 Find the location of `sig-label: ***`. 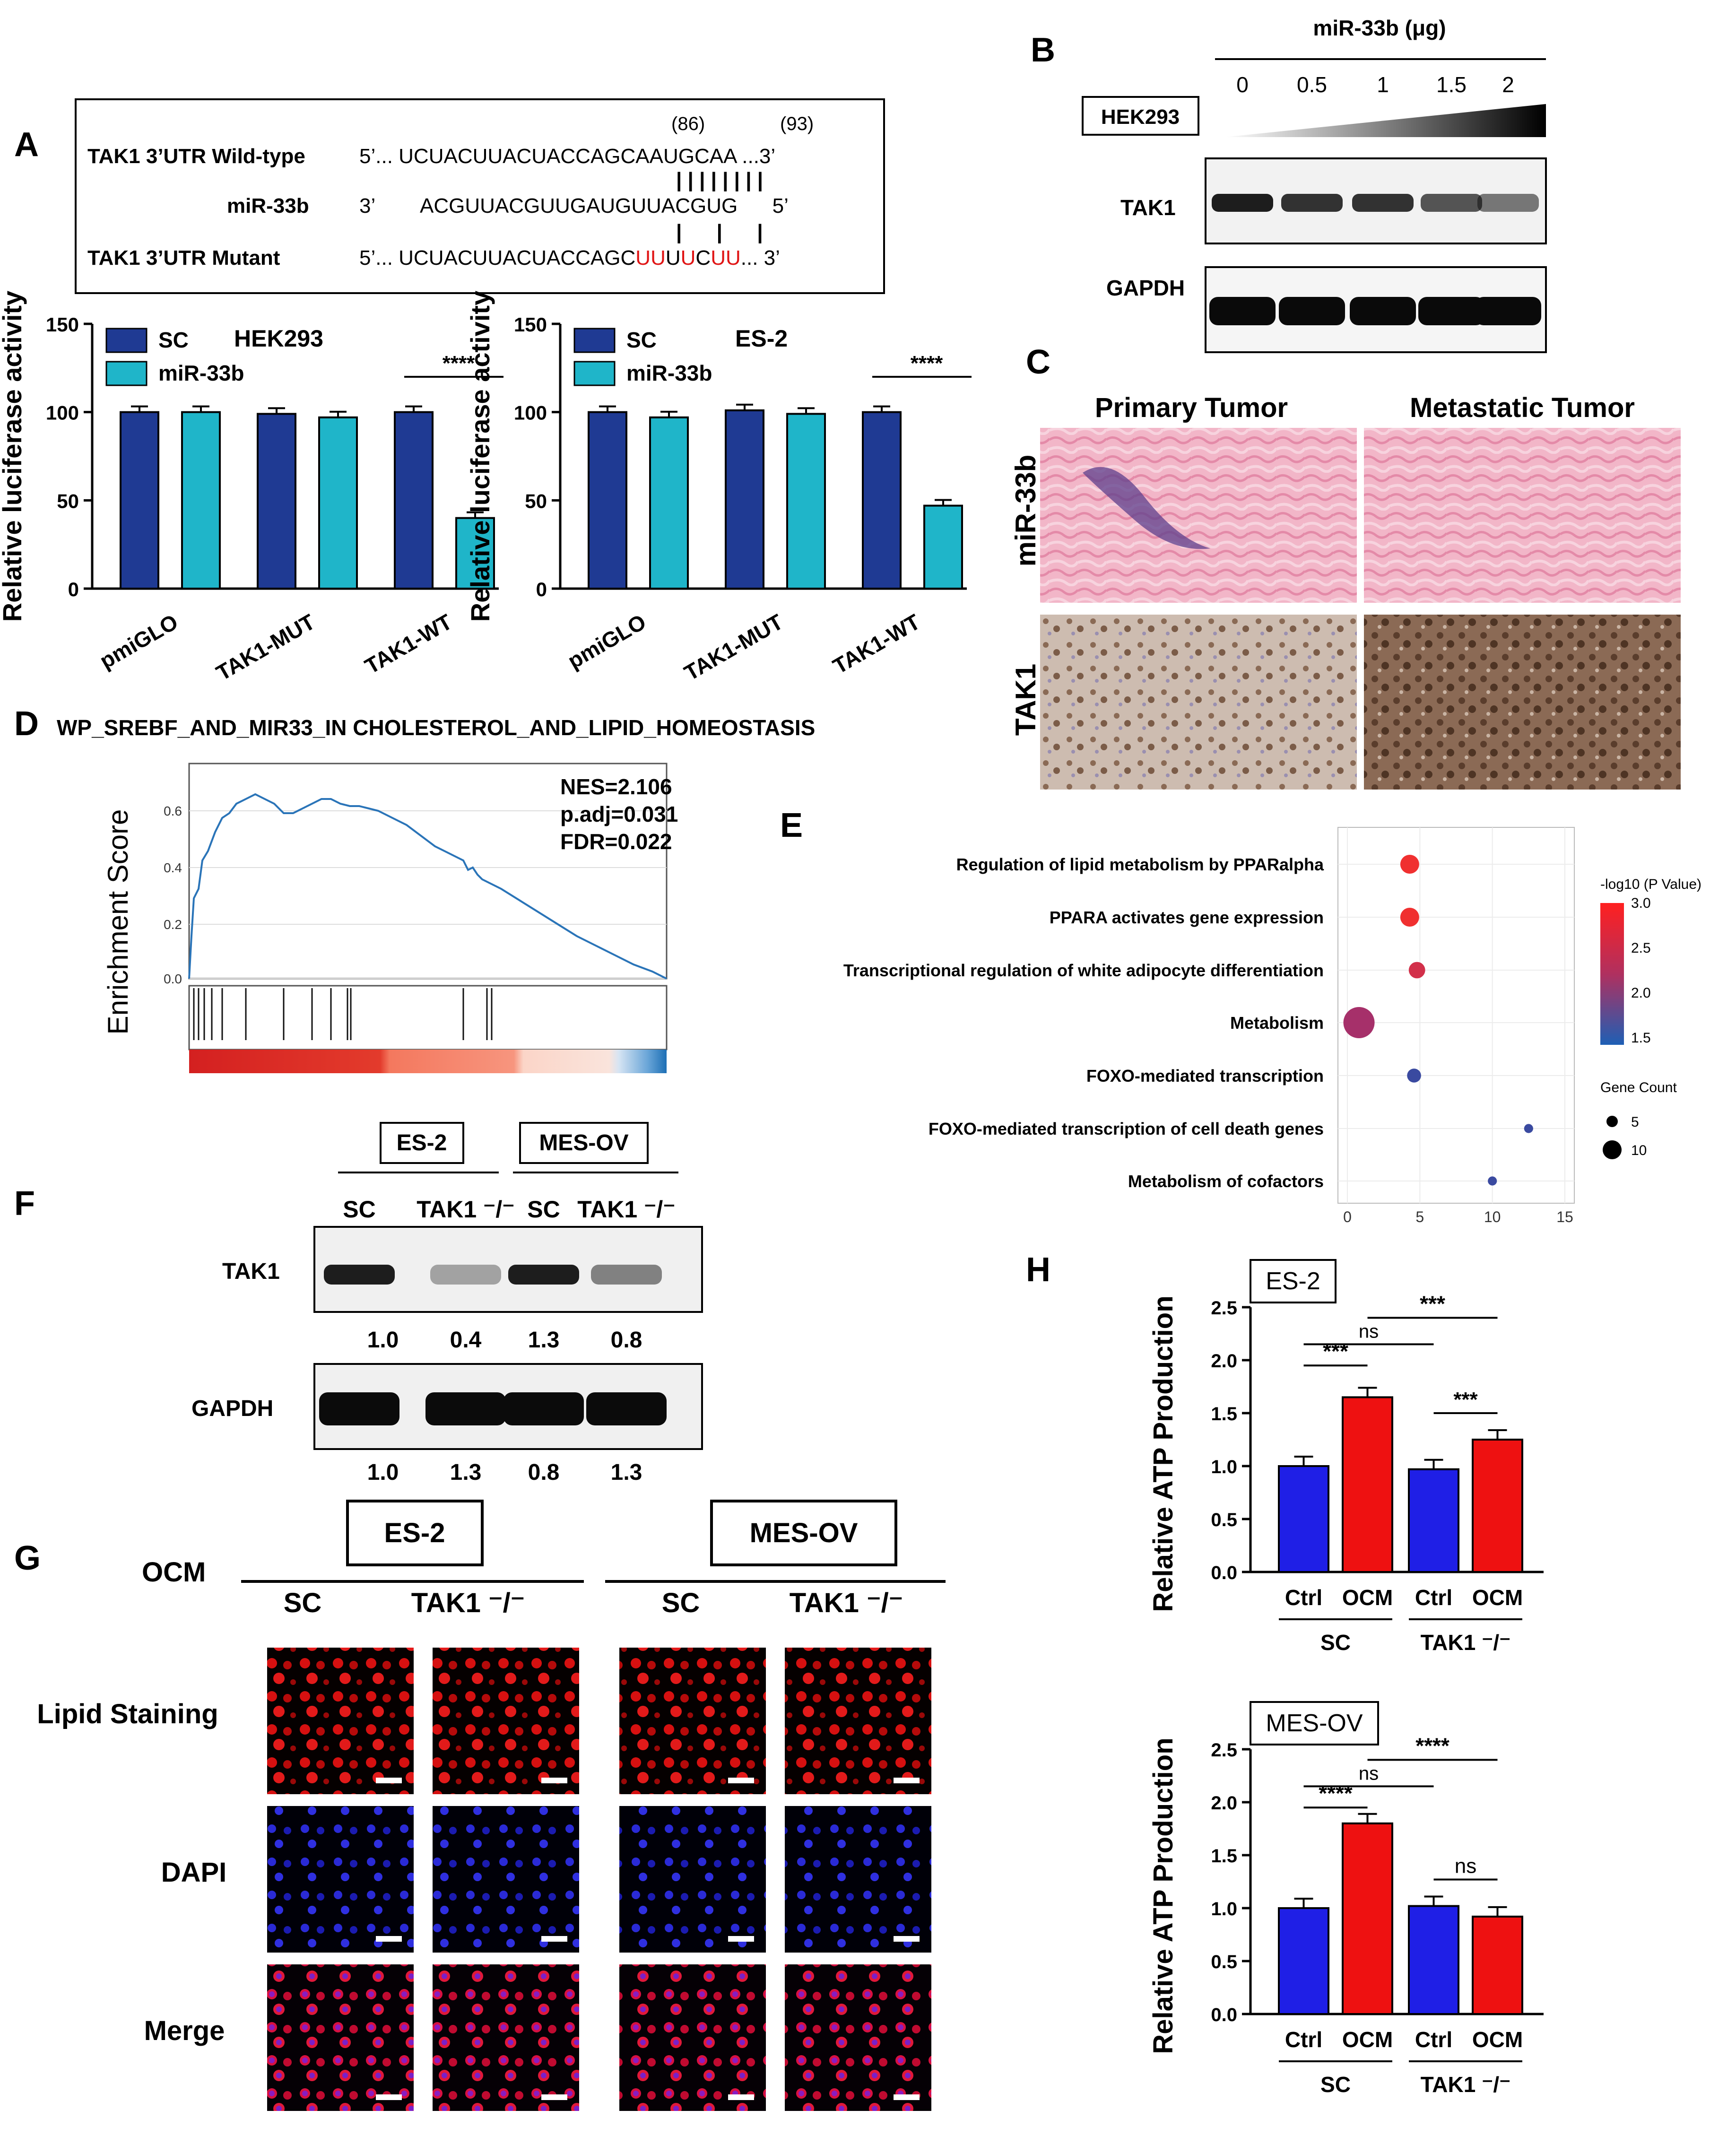

sig-label: *** is located at coordinates (1432, 1304).